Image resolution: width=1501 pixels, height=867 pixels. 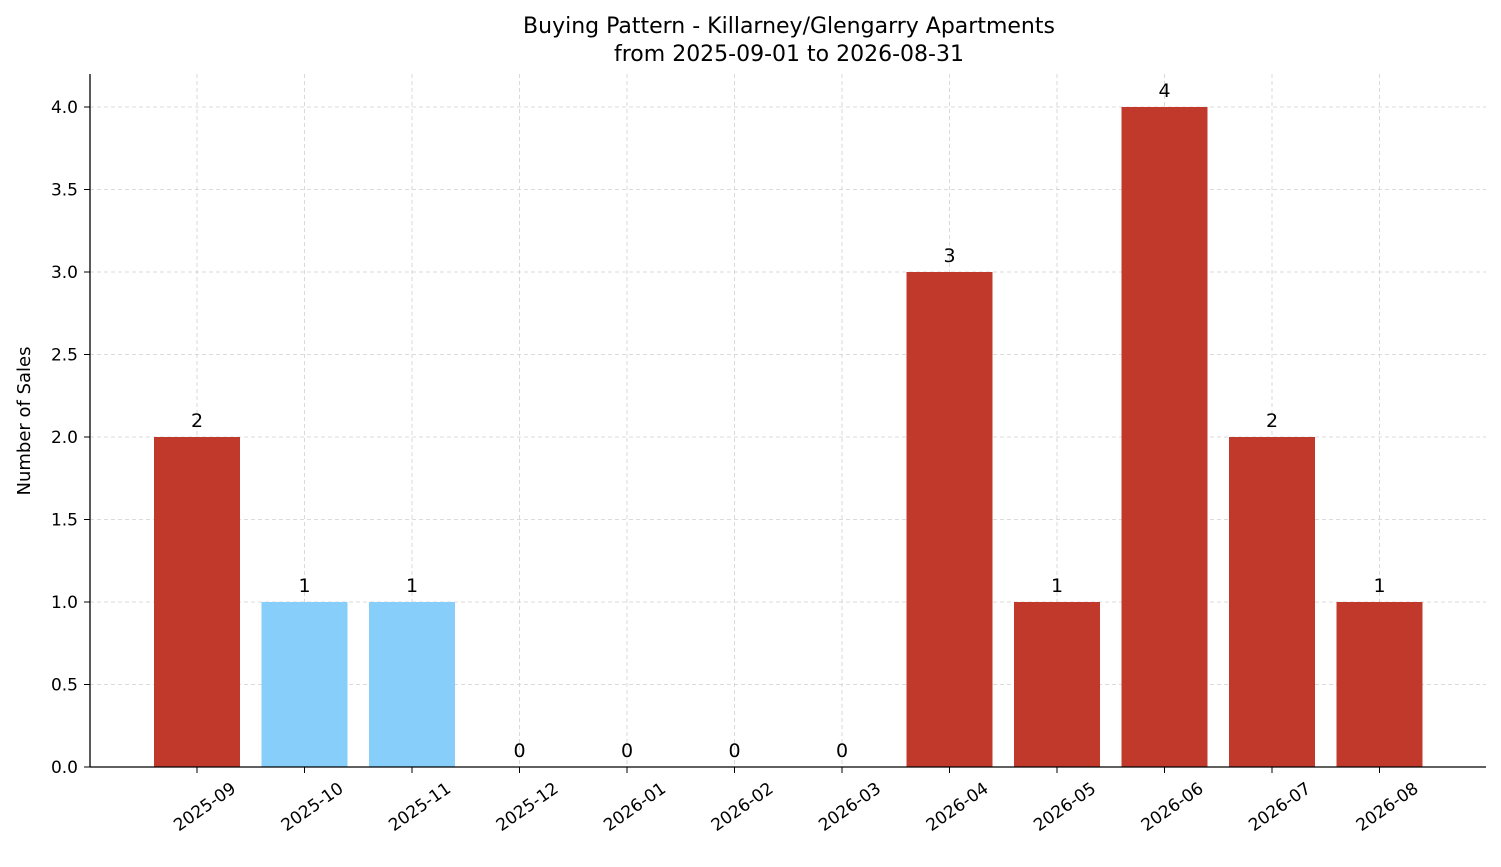 I want to click on bar-value-label: 3, so click(x=949, y=256).